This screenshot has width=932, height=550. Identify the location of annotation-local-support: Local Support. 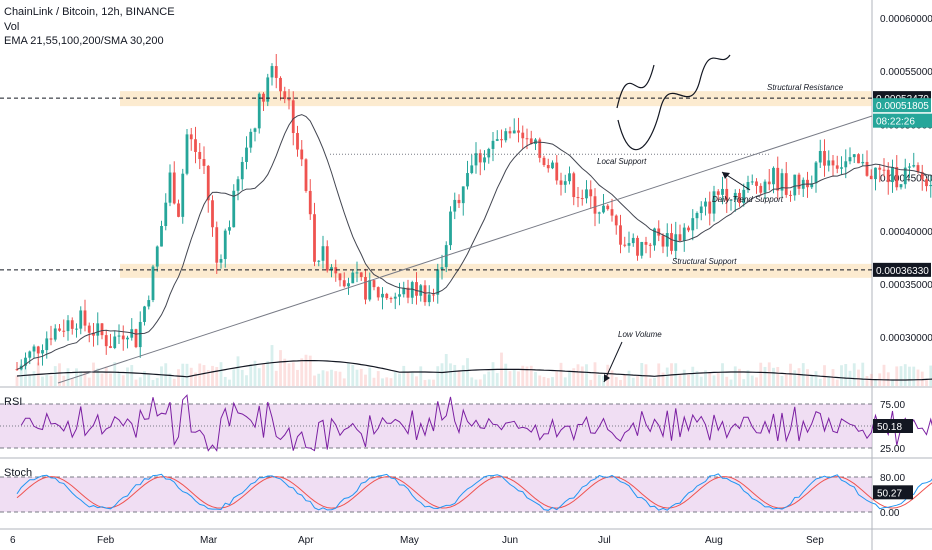
(622, 161).